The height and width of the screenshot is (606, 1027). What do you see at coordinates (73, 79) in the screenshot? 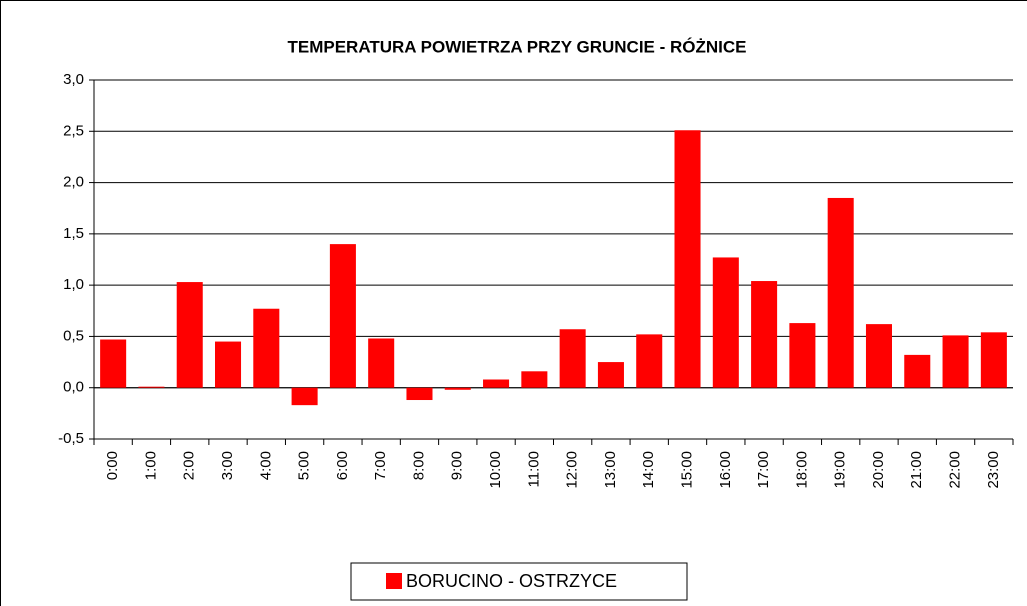
I see `y-tick-label: 3,0` at bounding box center [73, 79].